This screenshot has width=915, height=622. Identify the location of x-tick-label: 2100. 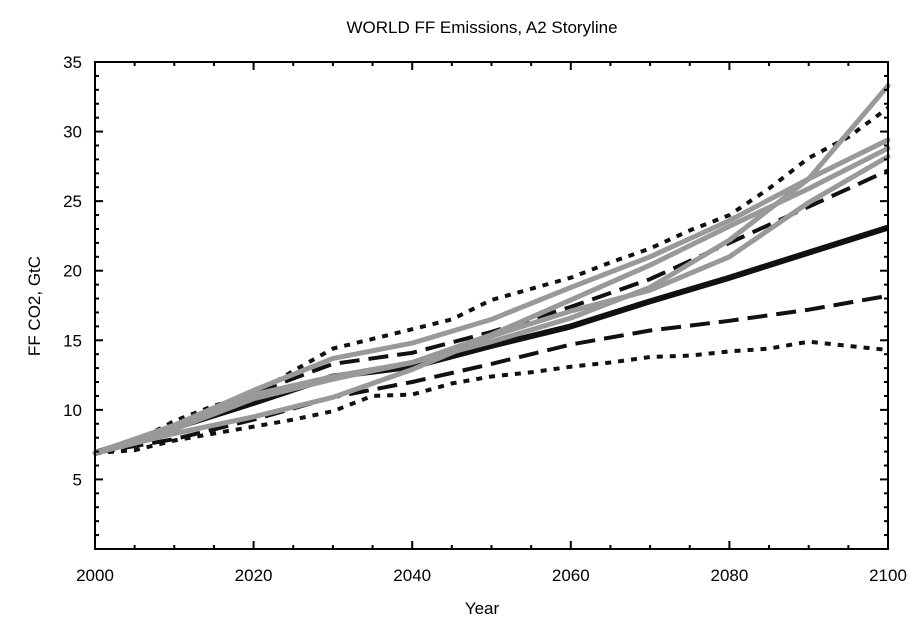
(888, 575).